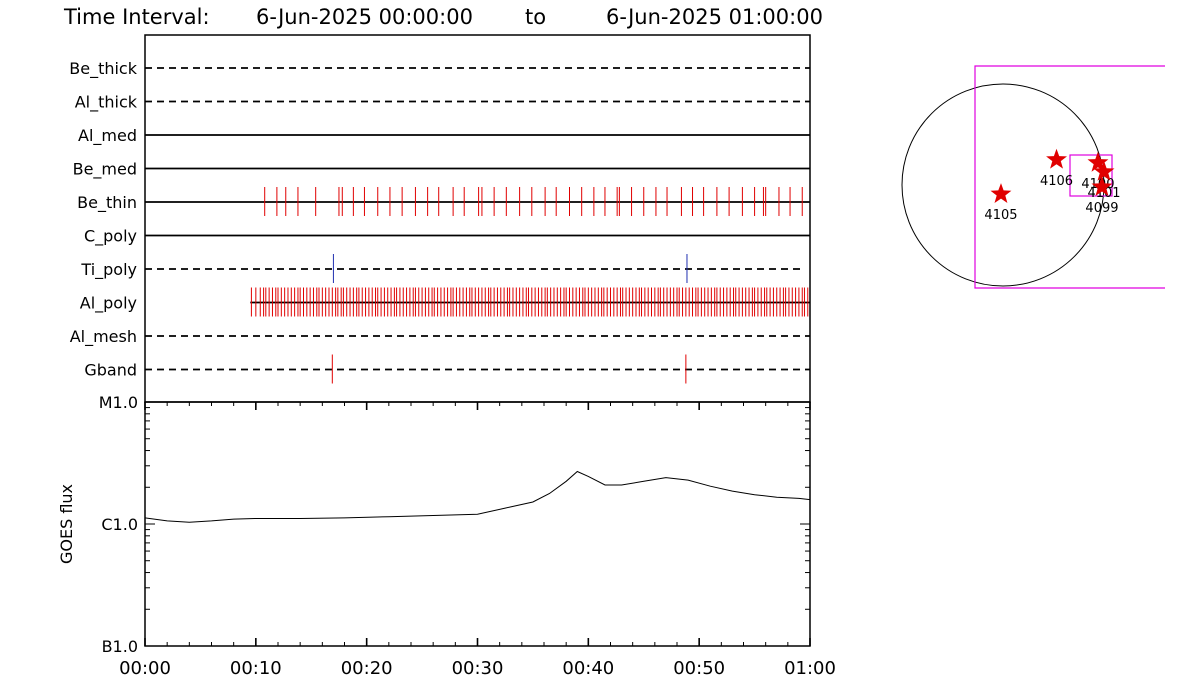 Image resolution: width=1200 pixels, height=700 pixels. Describe the element at coordinates (714, 17) in the screenshot. I see `header-end-time: 6-Jun-2025 01:00:00` at that location.